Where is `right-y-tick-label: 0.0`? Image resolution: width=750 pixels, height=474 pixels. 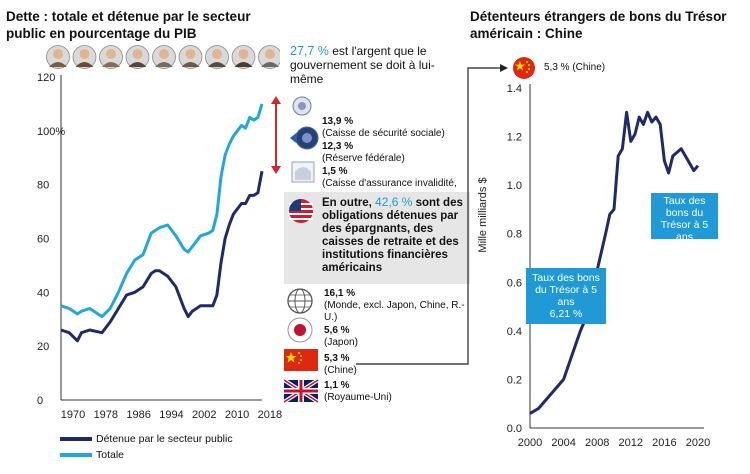
right-y-tick-label: 0.0 is located at coordinates (514, 429).